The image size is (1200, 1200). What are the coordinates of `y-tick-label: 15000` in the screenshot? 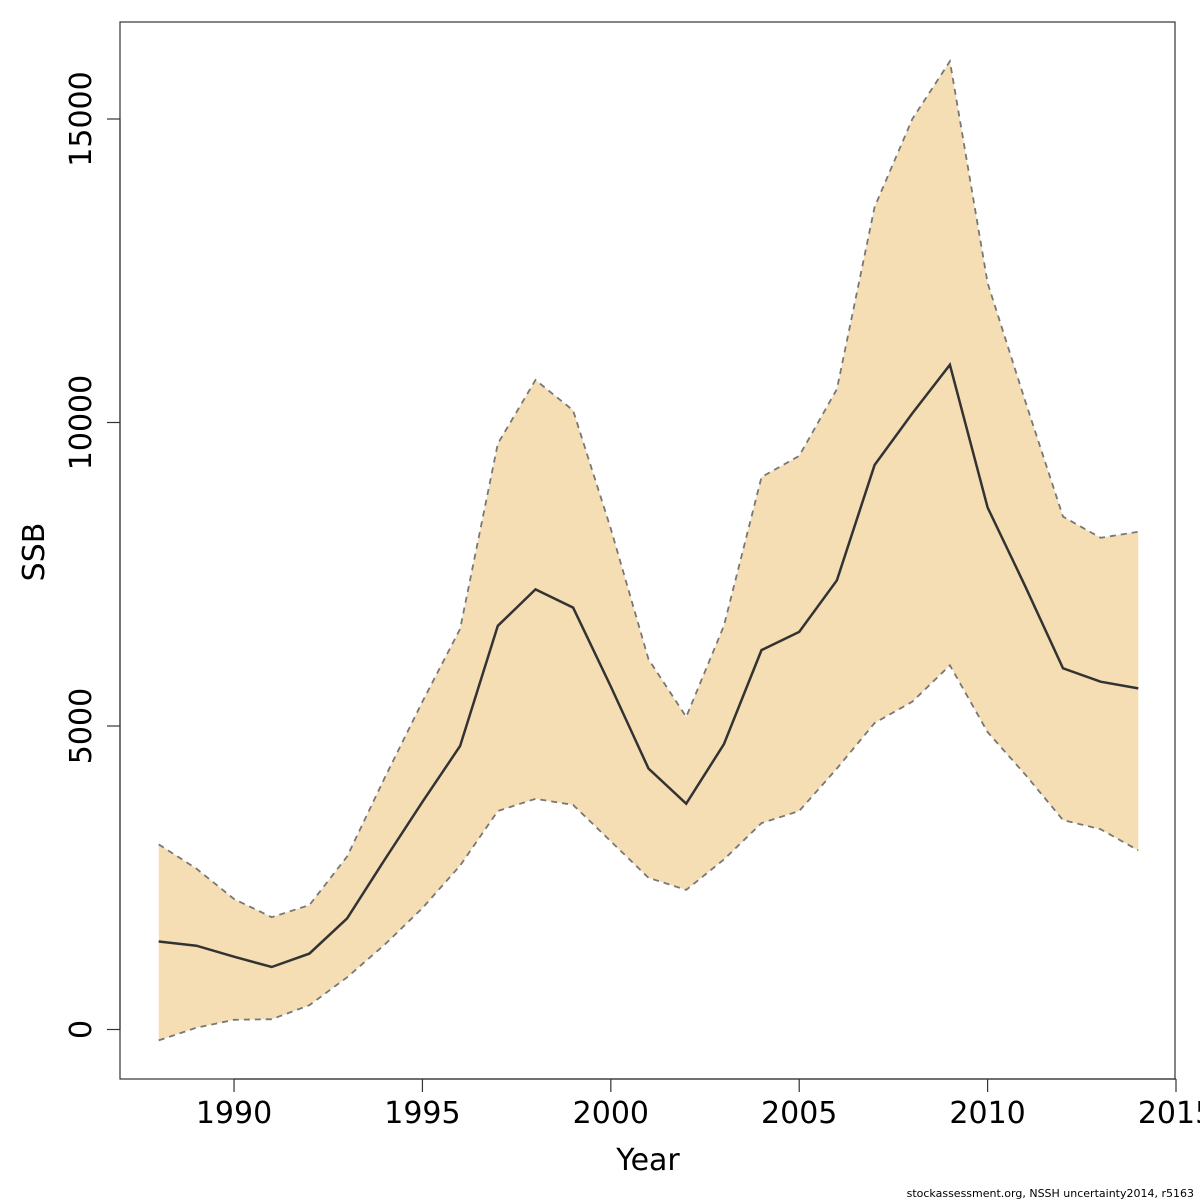 It's located at (81, 118).